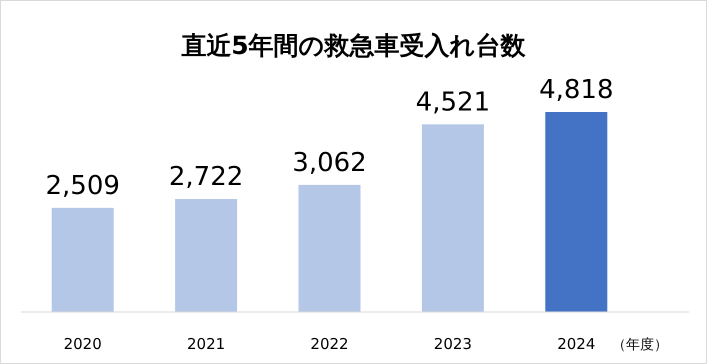 This screenshot has height=364, width=707. What do you see at coordinates (576, 90) in the screenshot?
I see `data-label: 4,818` at bounding box center [576, 90].